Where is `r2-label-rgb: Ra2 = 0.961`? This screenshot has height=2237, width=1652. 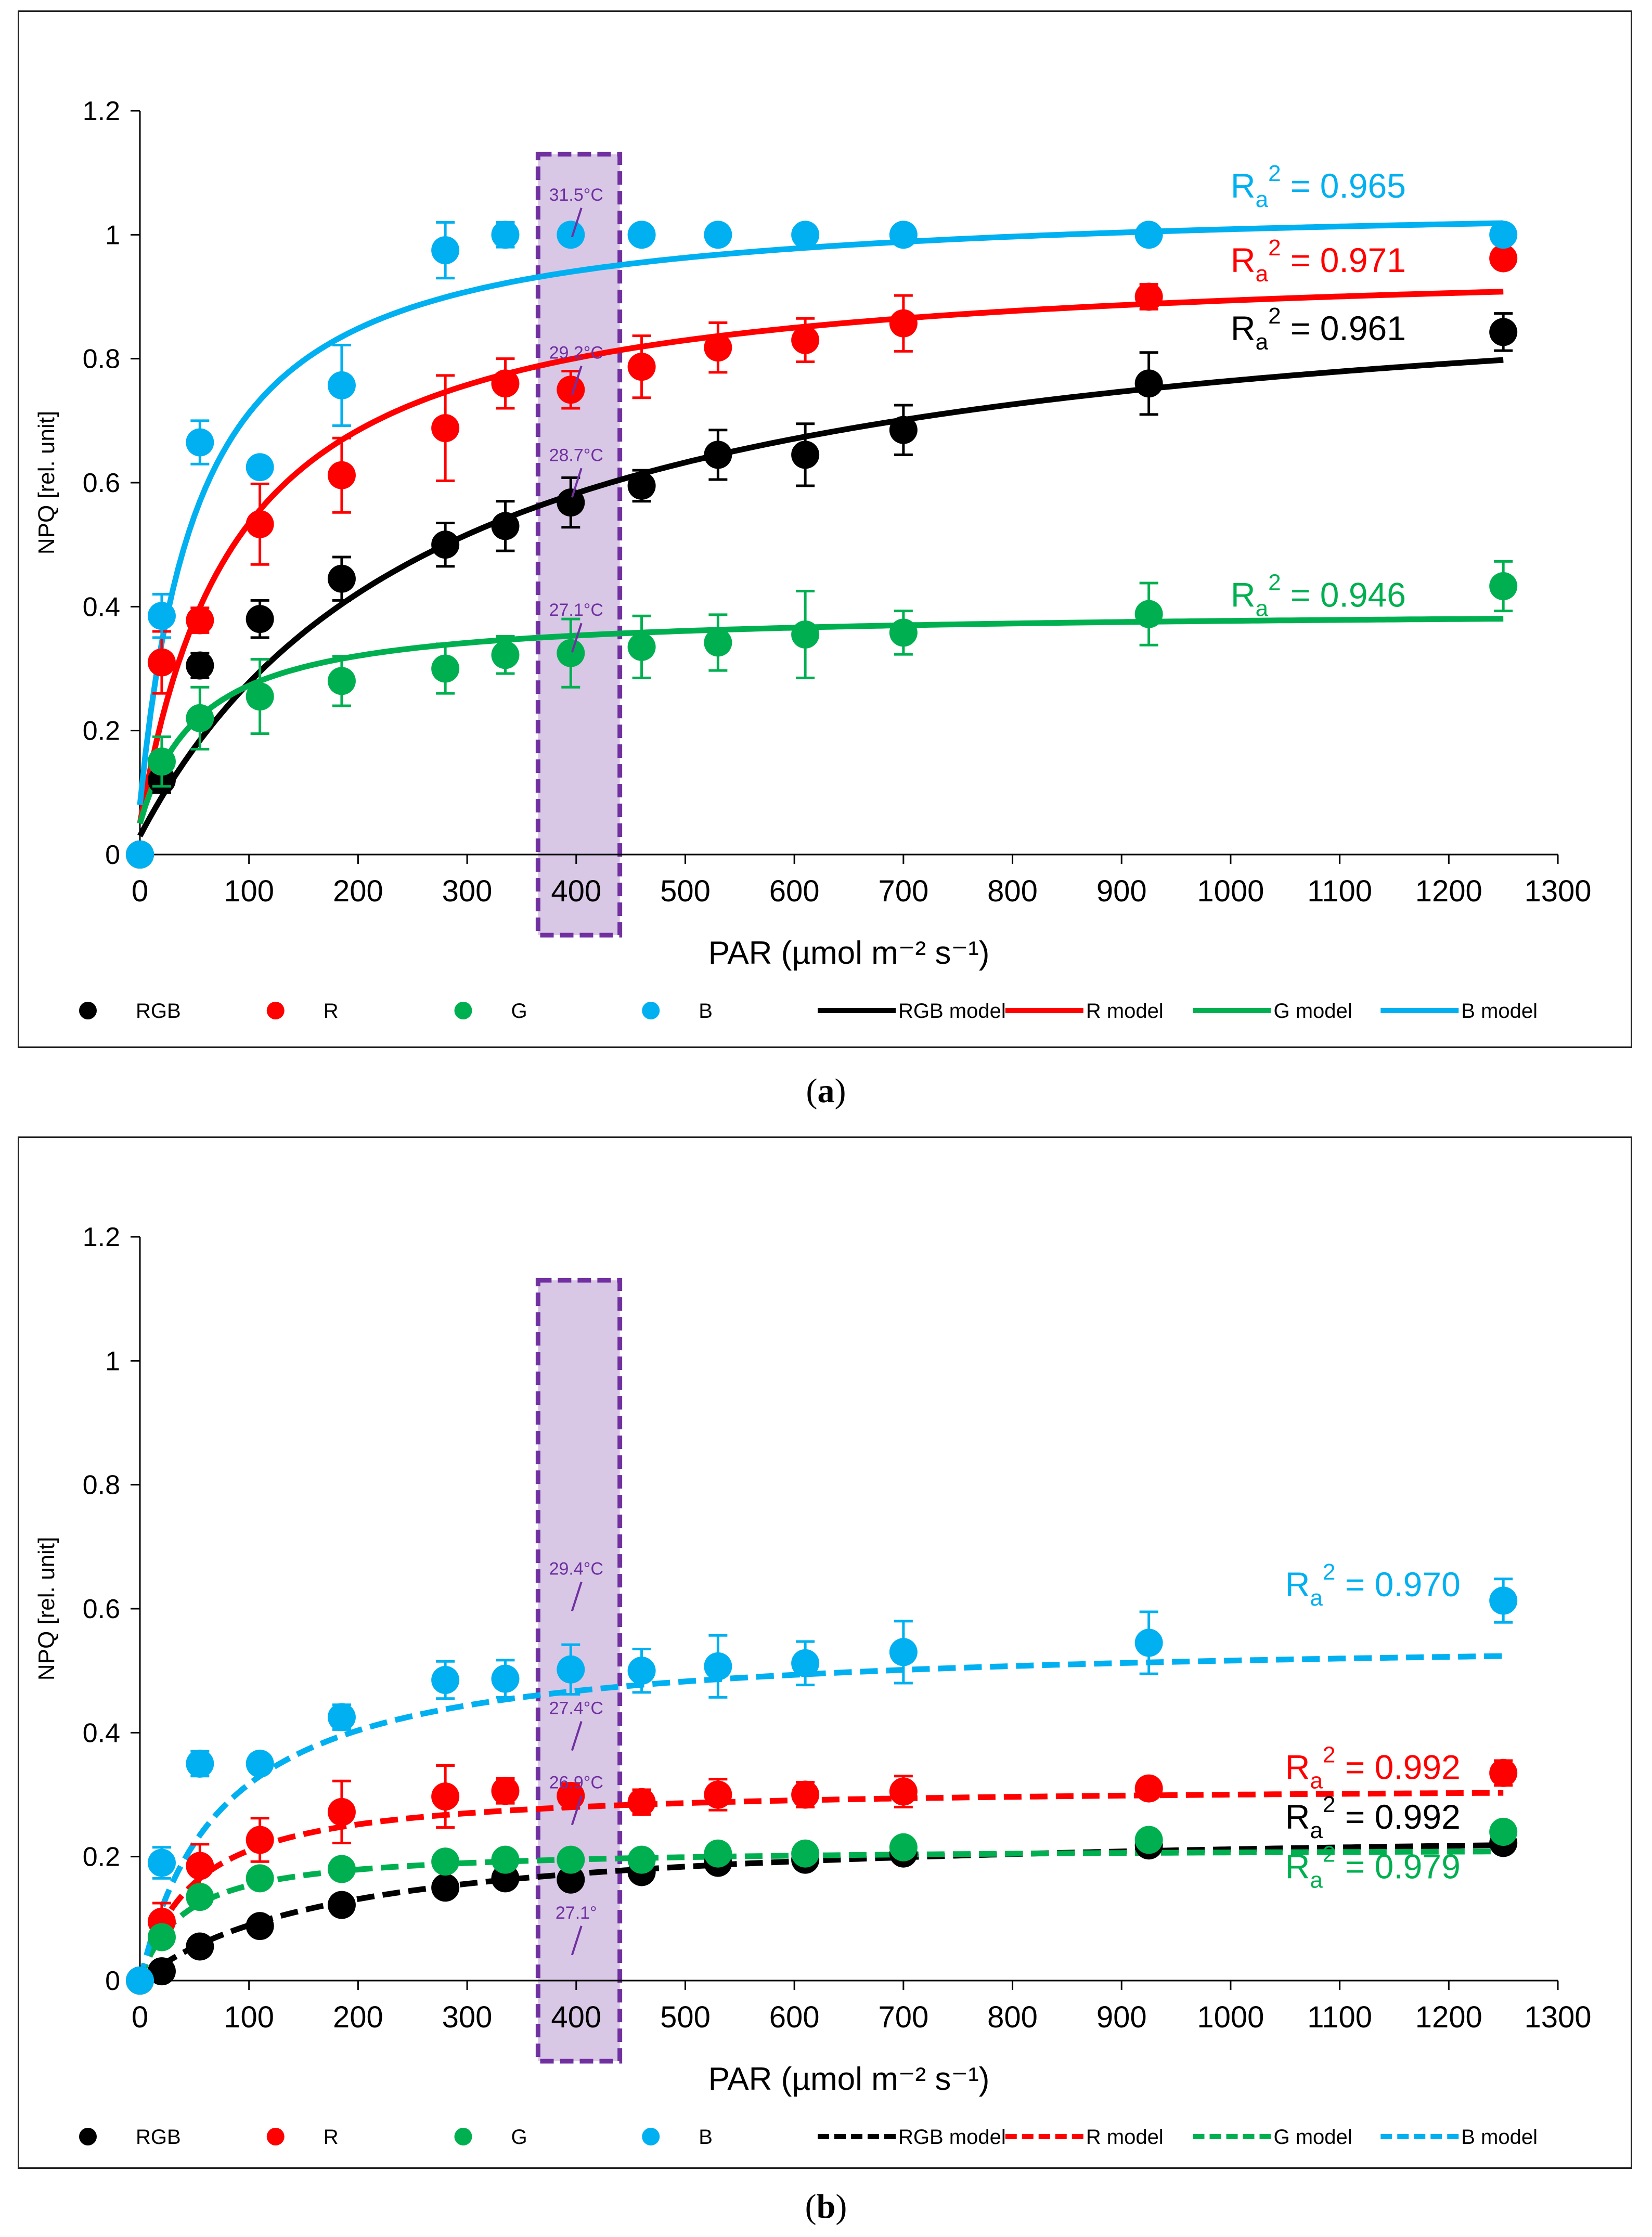
r2-label-rgb: Ra2 = 0.961 is located at coordinates (1318, 329).